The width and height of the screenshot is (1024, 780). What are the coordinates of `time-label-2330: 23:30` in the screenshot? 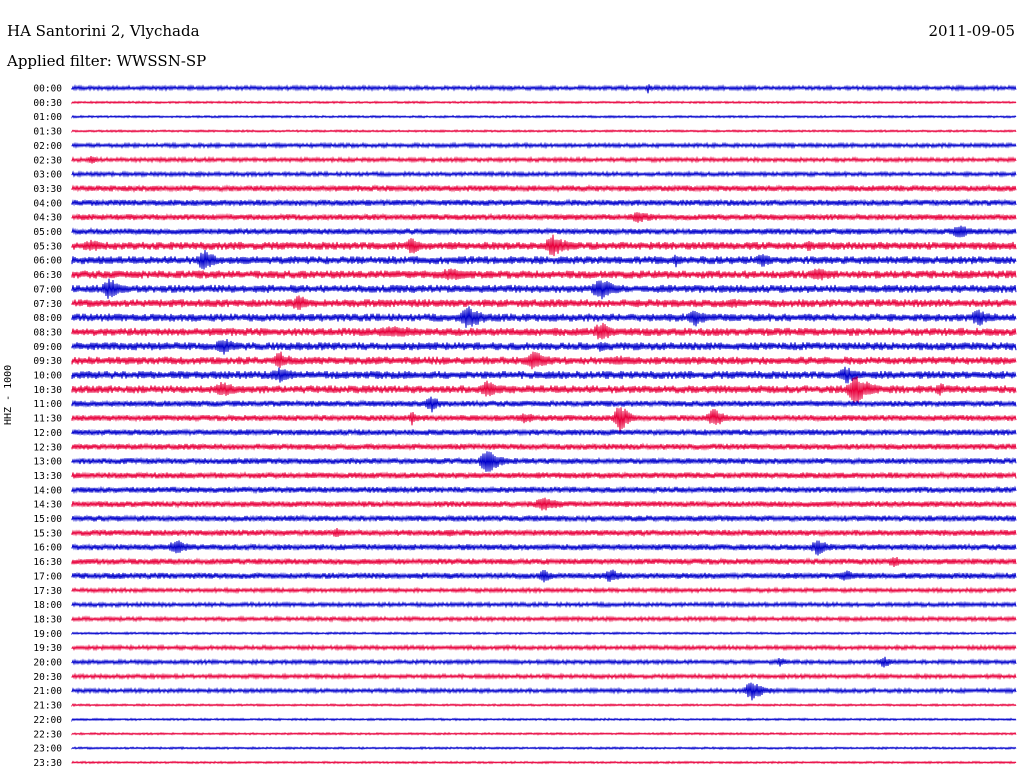 It's located at (47, 763).